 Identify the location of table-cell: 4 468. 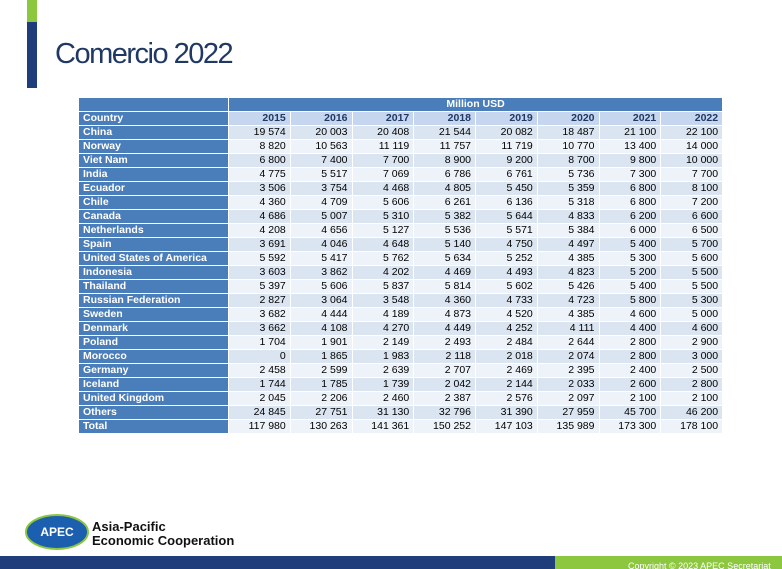
(383, 188).